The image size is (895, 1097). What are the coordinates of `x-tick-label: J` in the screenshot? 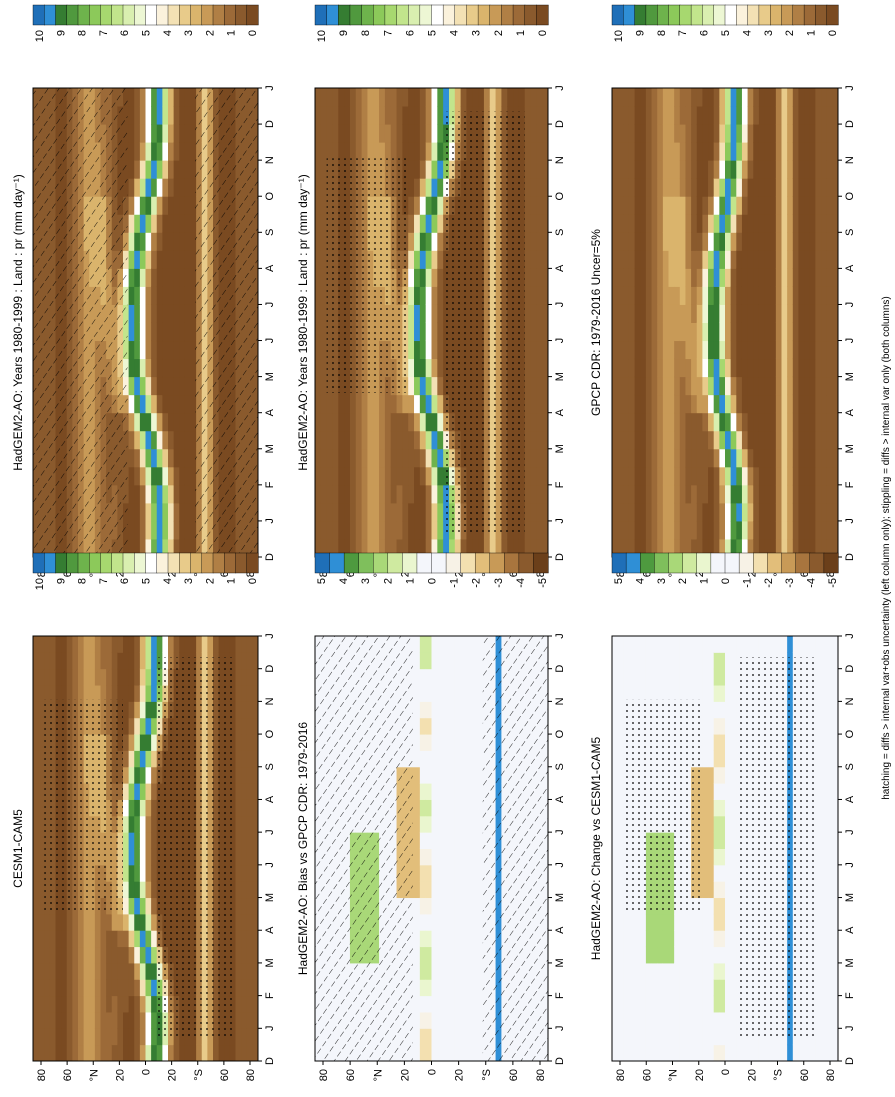 It's located at (560, 521).